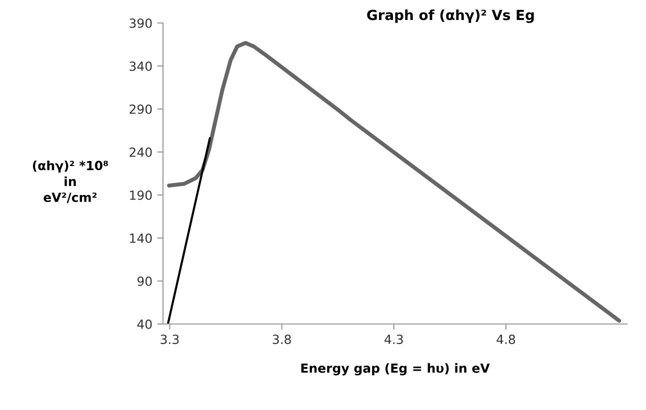 The height and width of the screenshot is (410, 646). Describe the element at coordinates (141, 23) in the screenshot. I see `y-tick-label: 390` at that location.